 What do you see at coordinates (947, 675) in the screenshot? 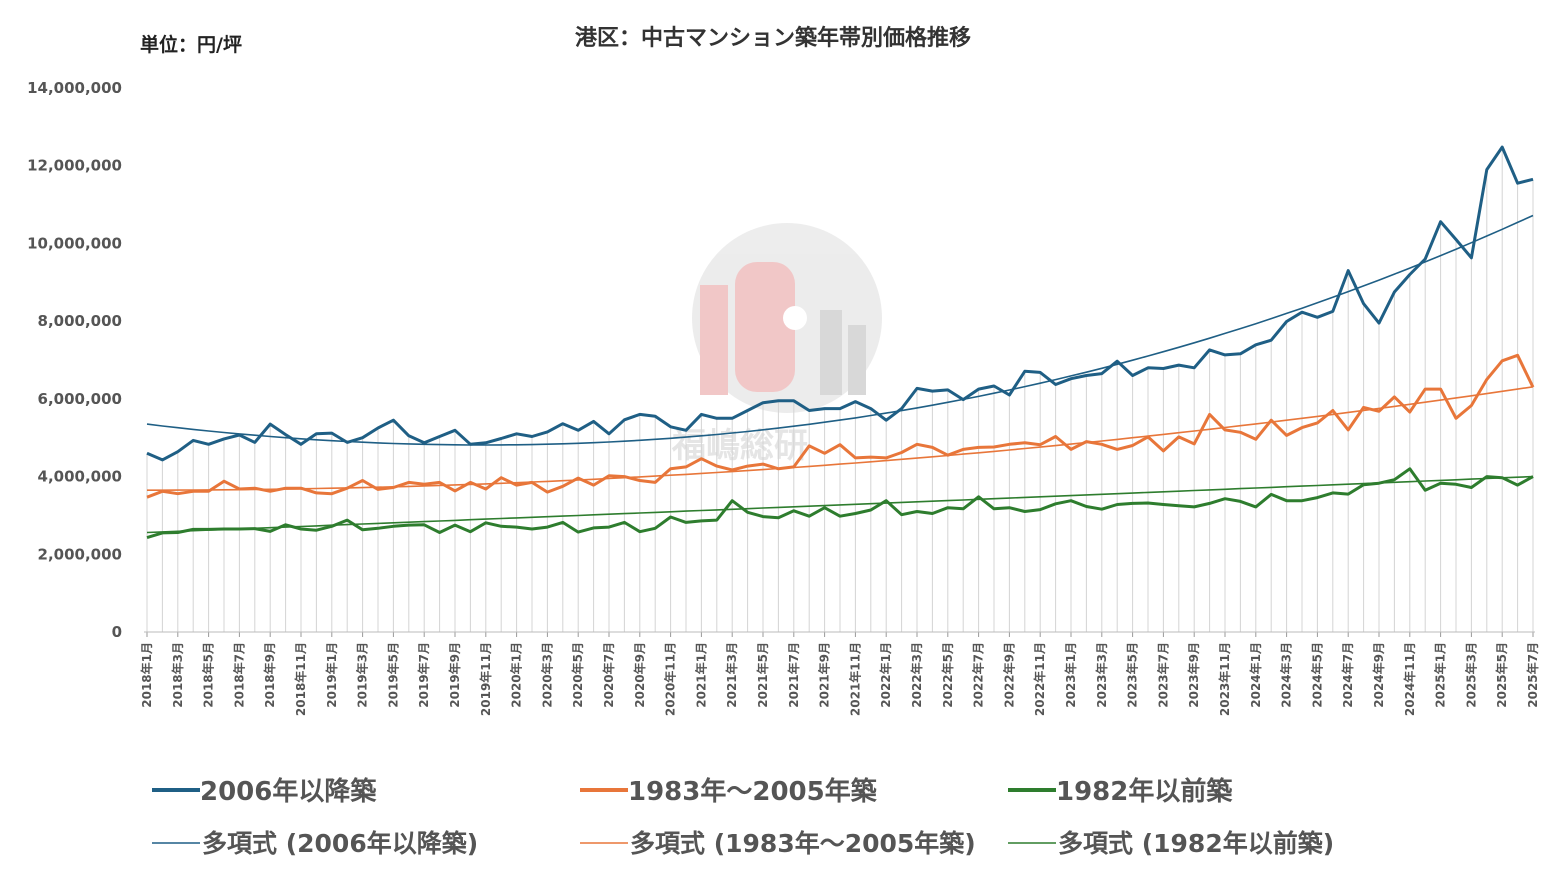
I see `x-tick-label: 2022年5月` at bounding box center [947, 675].